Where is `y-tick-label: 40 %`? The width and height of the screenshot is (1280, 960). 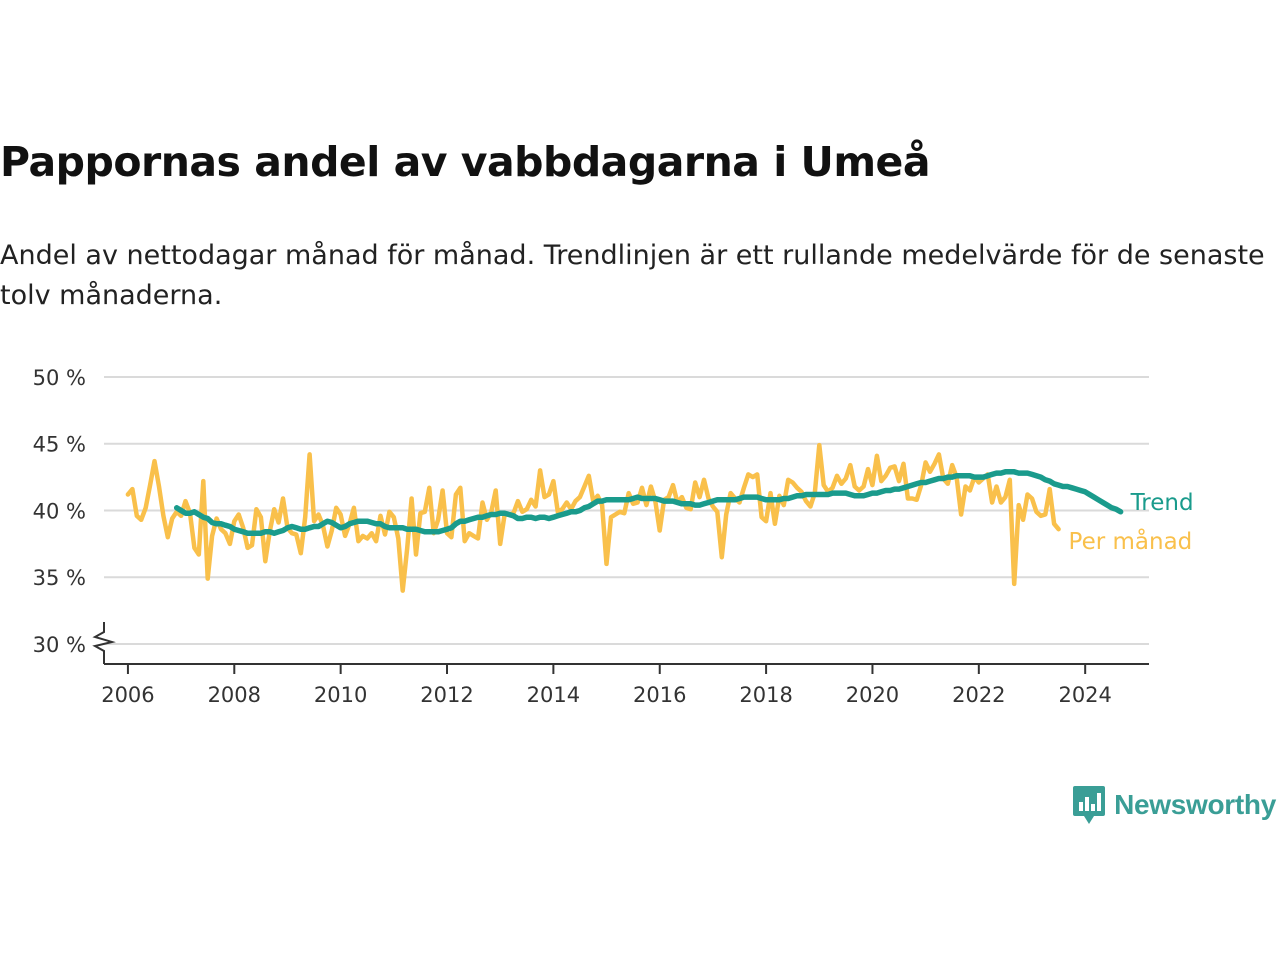
y-tick-label: 40 % is located at coordinates (59, 511).